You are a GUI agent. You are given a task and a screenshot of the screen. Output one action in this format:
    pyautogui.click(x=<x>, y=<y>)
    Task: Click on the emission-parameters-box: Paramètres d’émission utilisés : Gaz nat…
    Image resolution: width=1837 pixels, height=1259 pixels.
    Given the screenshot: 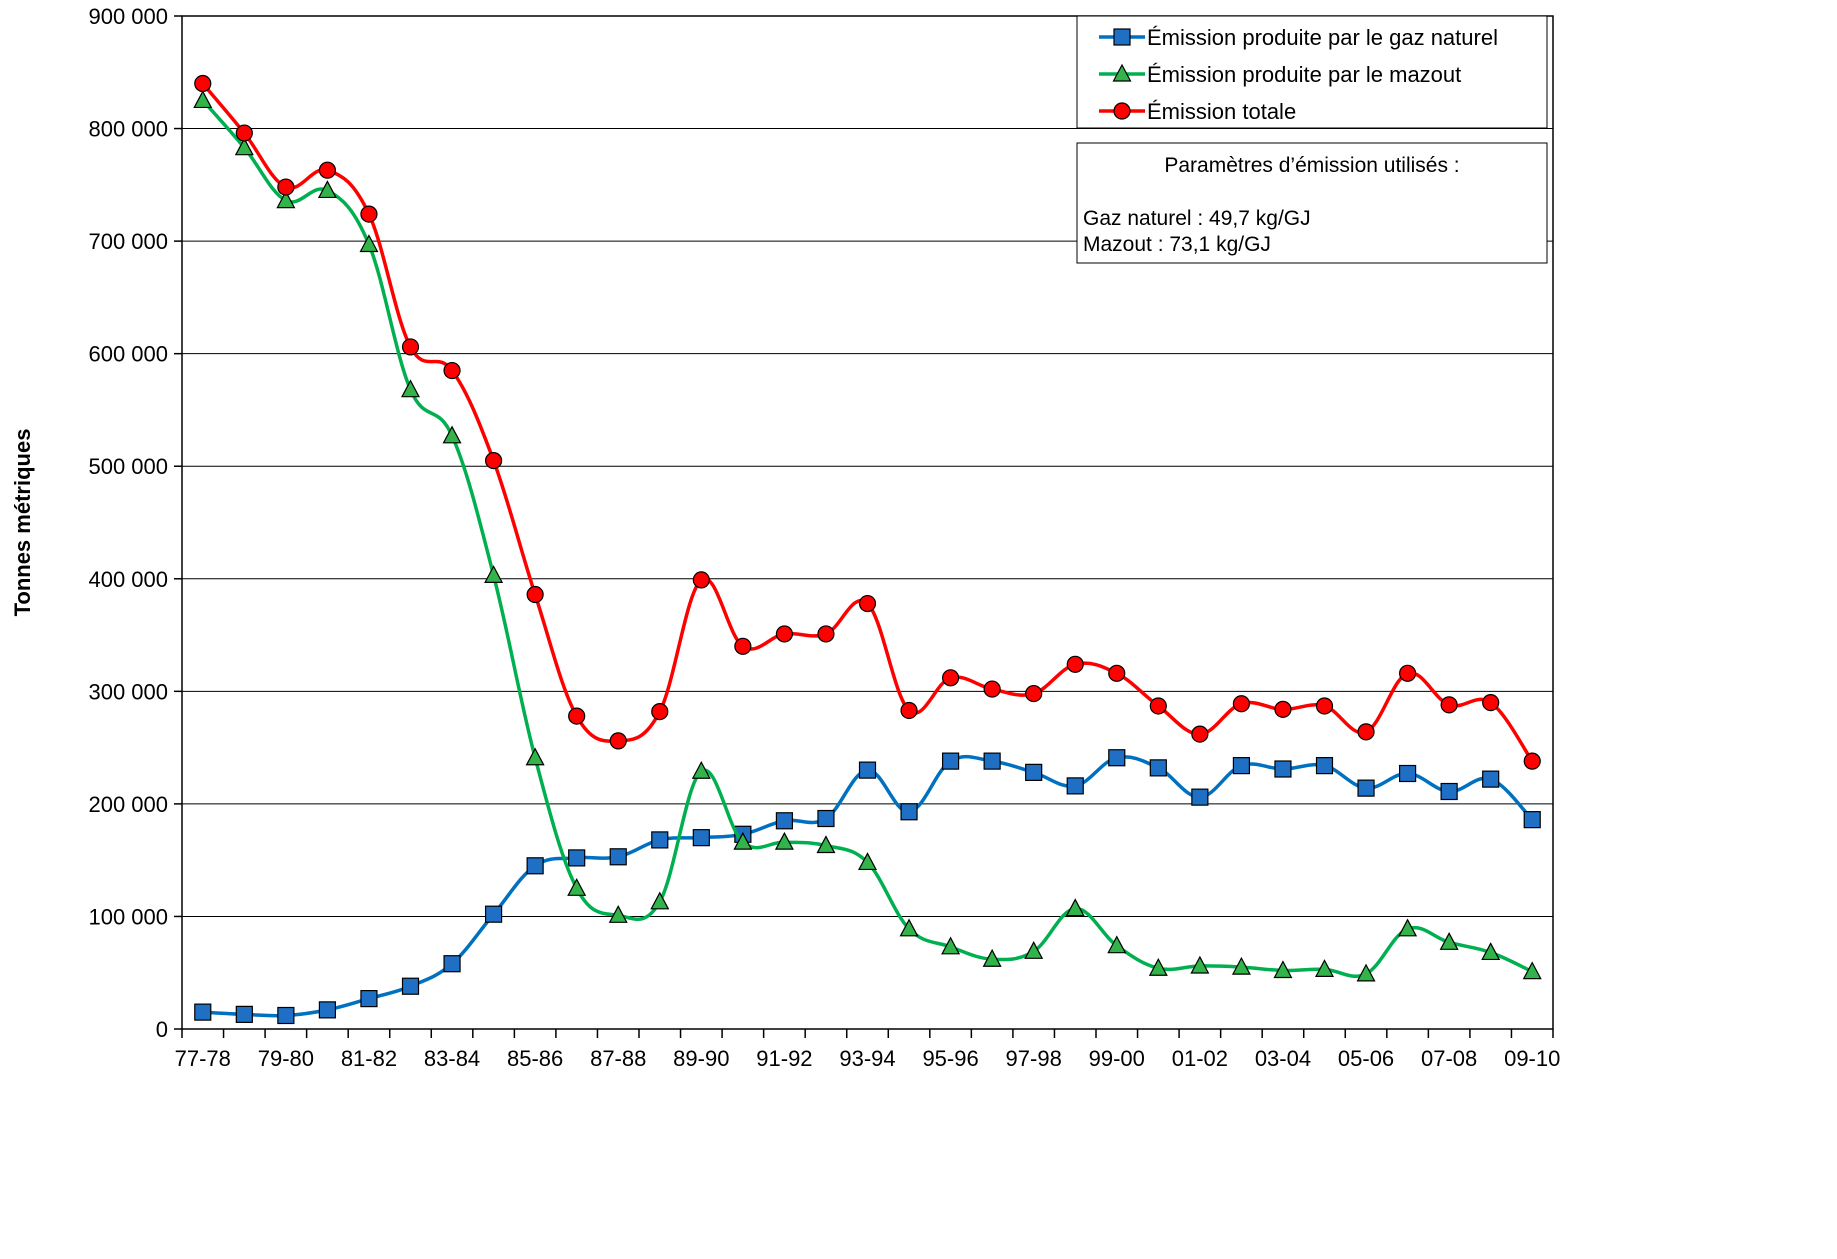 What is the action you would take?
    pyautogui.click(x=1312, y=203)
    